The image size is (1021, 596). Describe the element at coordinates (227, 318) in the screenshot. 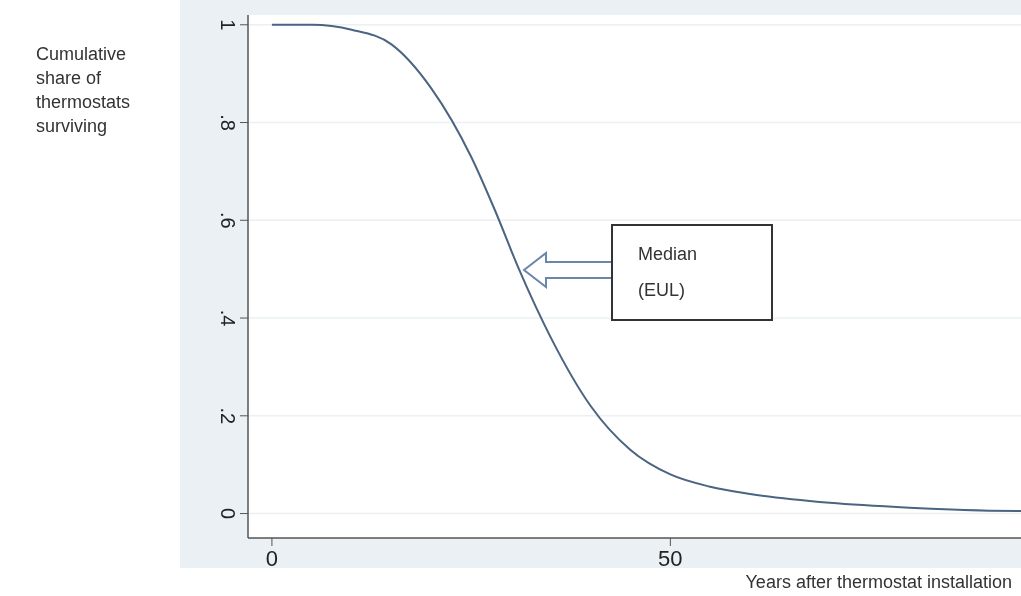

I see `y-tick-label: .4` at that location.